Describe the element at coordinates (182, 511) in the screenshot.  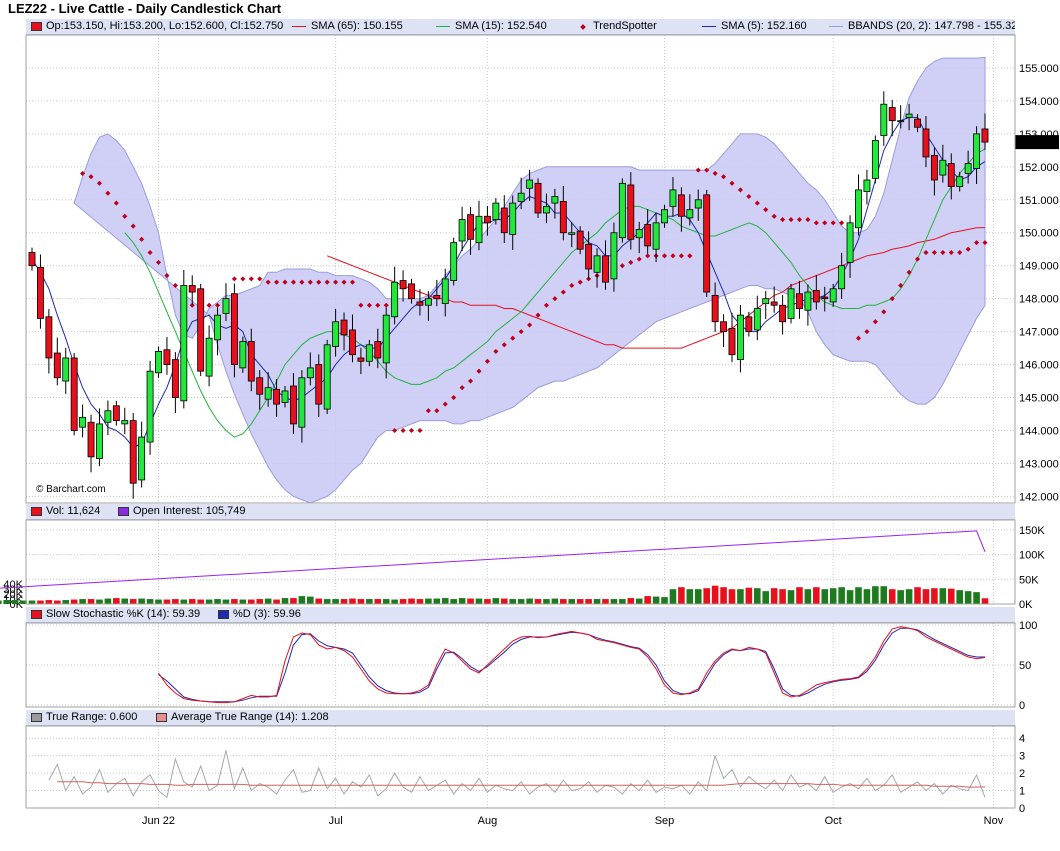
I see `volume-legend-item: Open Interest: 105,749` at that location.